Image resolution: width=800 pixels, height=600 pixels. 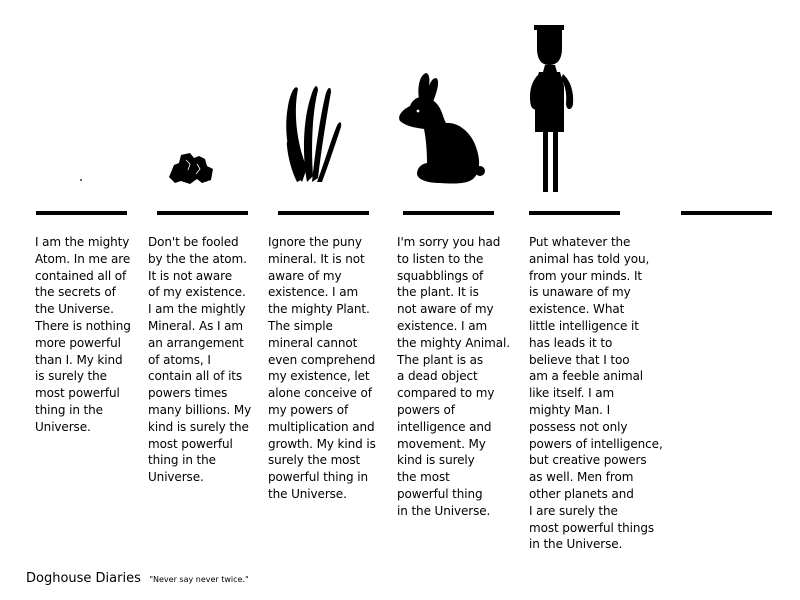 I want to click on caption-line: the mighty Plant., so click(x=319, y=309).